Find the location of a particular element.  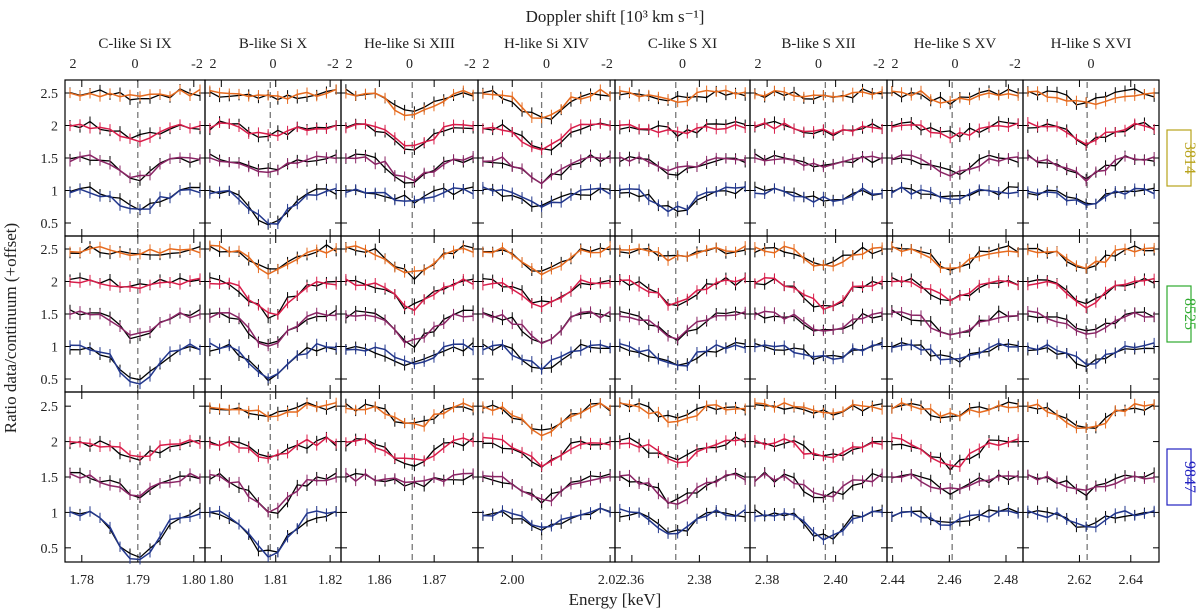

y-tick-label: 1 is located at coordinates (54, 348).